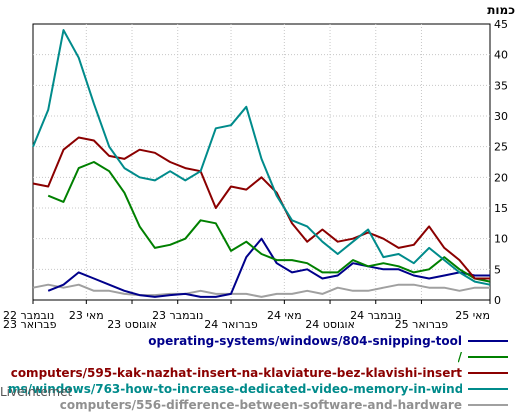  What do you see at coordinates (284, 315) in the screenshot?
I see `x-tick-label: מאי 24` at bounding box center [284, 315].